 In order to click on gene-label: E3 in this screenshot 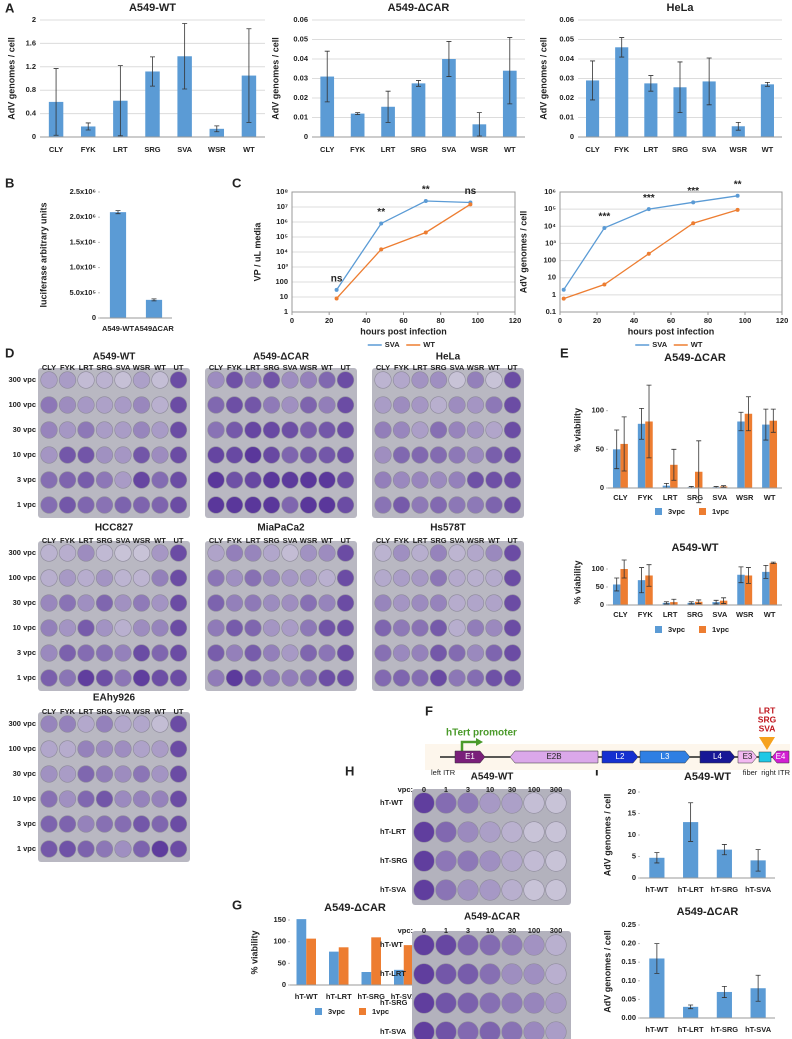, I will do `click(748, 756)`.